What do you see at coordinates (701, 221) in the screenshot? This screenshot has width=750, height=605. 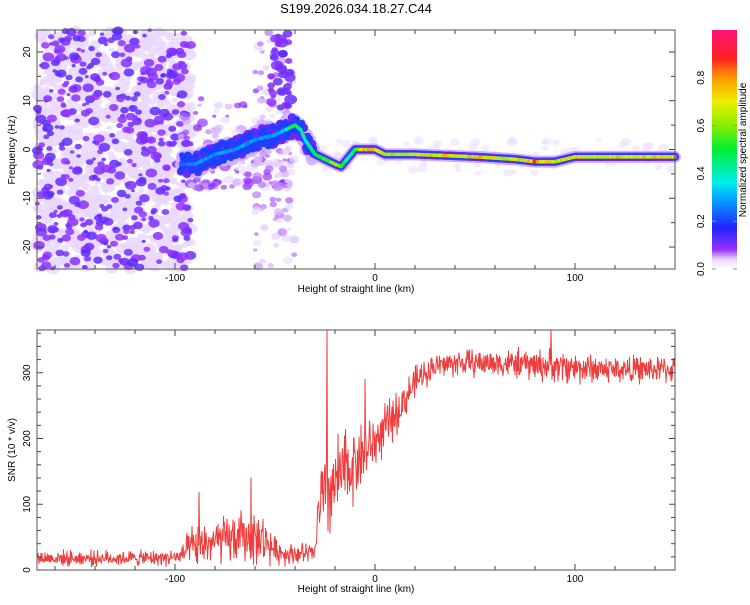 I see `colorbar-tick-label: 0.2` at bounding box center [701, 221].